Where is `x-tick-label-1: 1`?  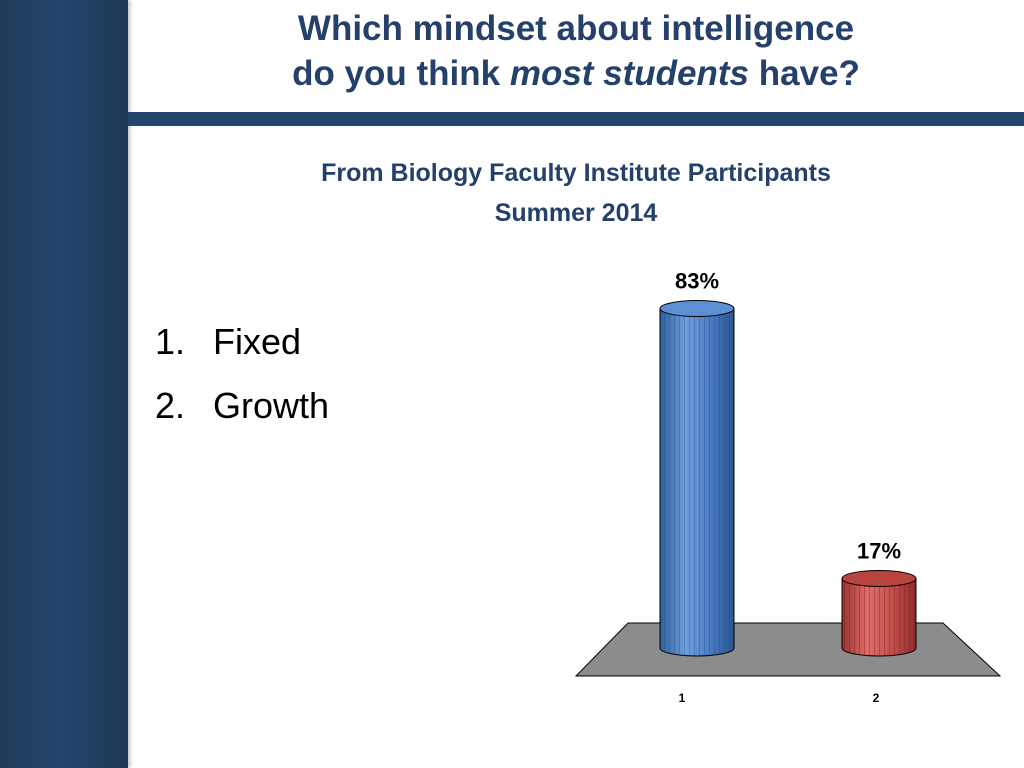 x-tick-label-1: 1 is located at coordinates (682, 698).